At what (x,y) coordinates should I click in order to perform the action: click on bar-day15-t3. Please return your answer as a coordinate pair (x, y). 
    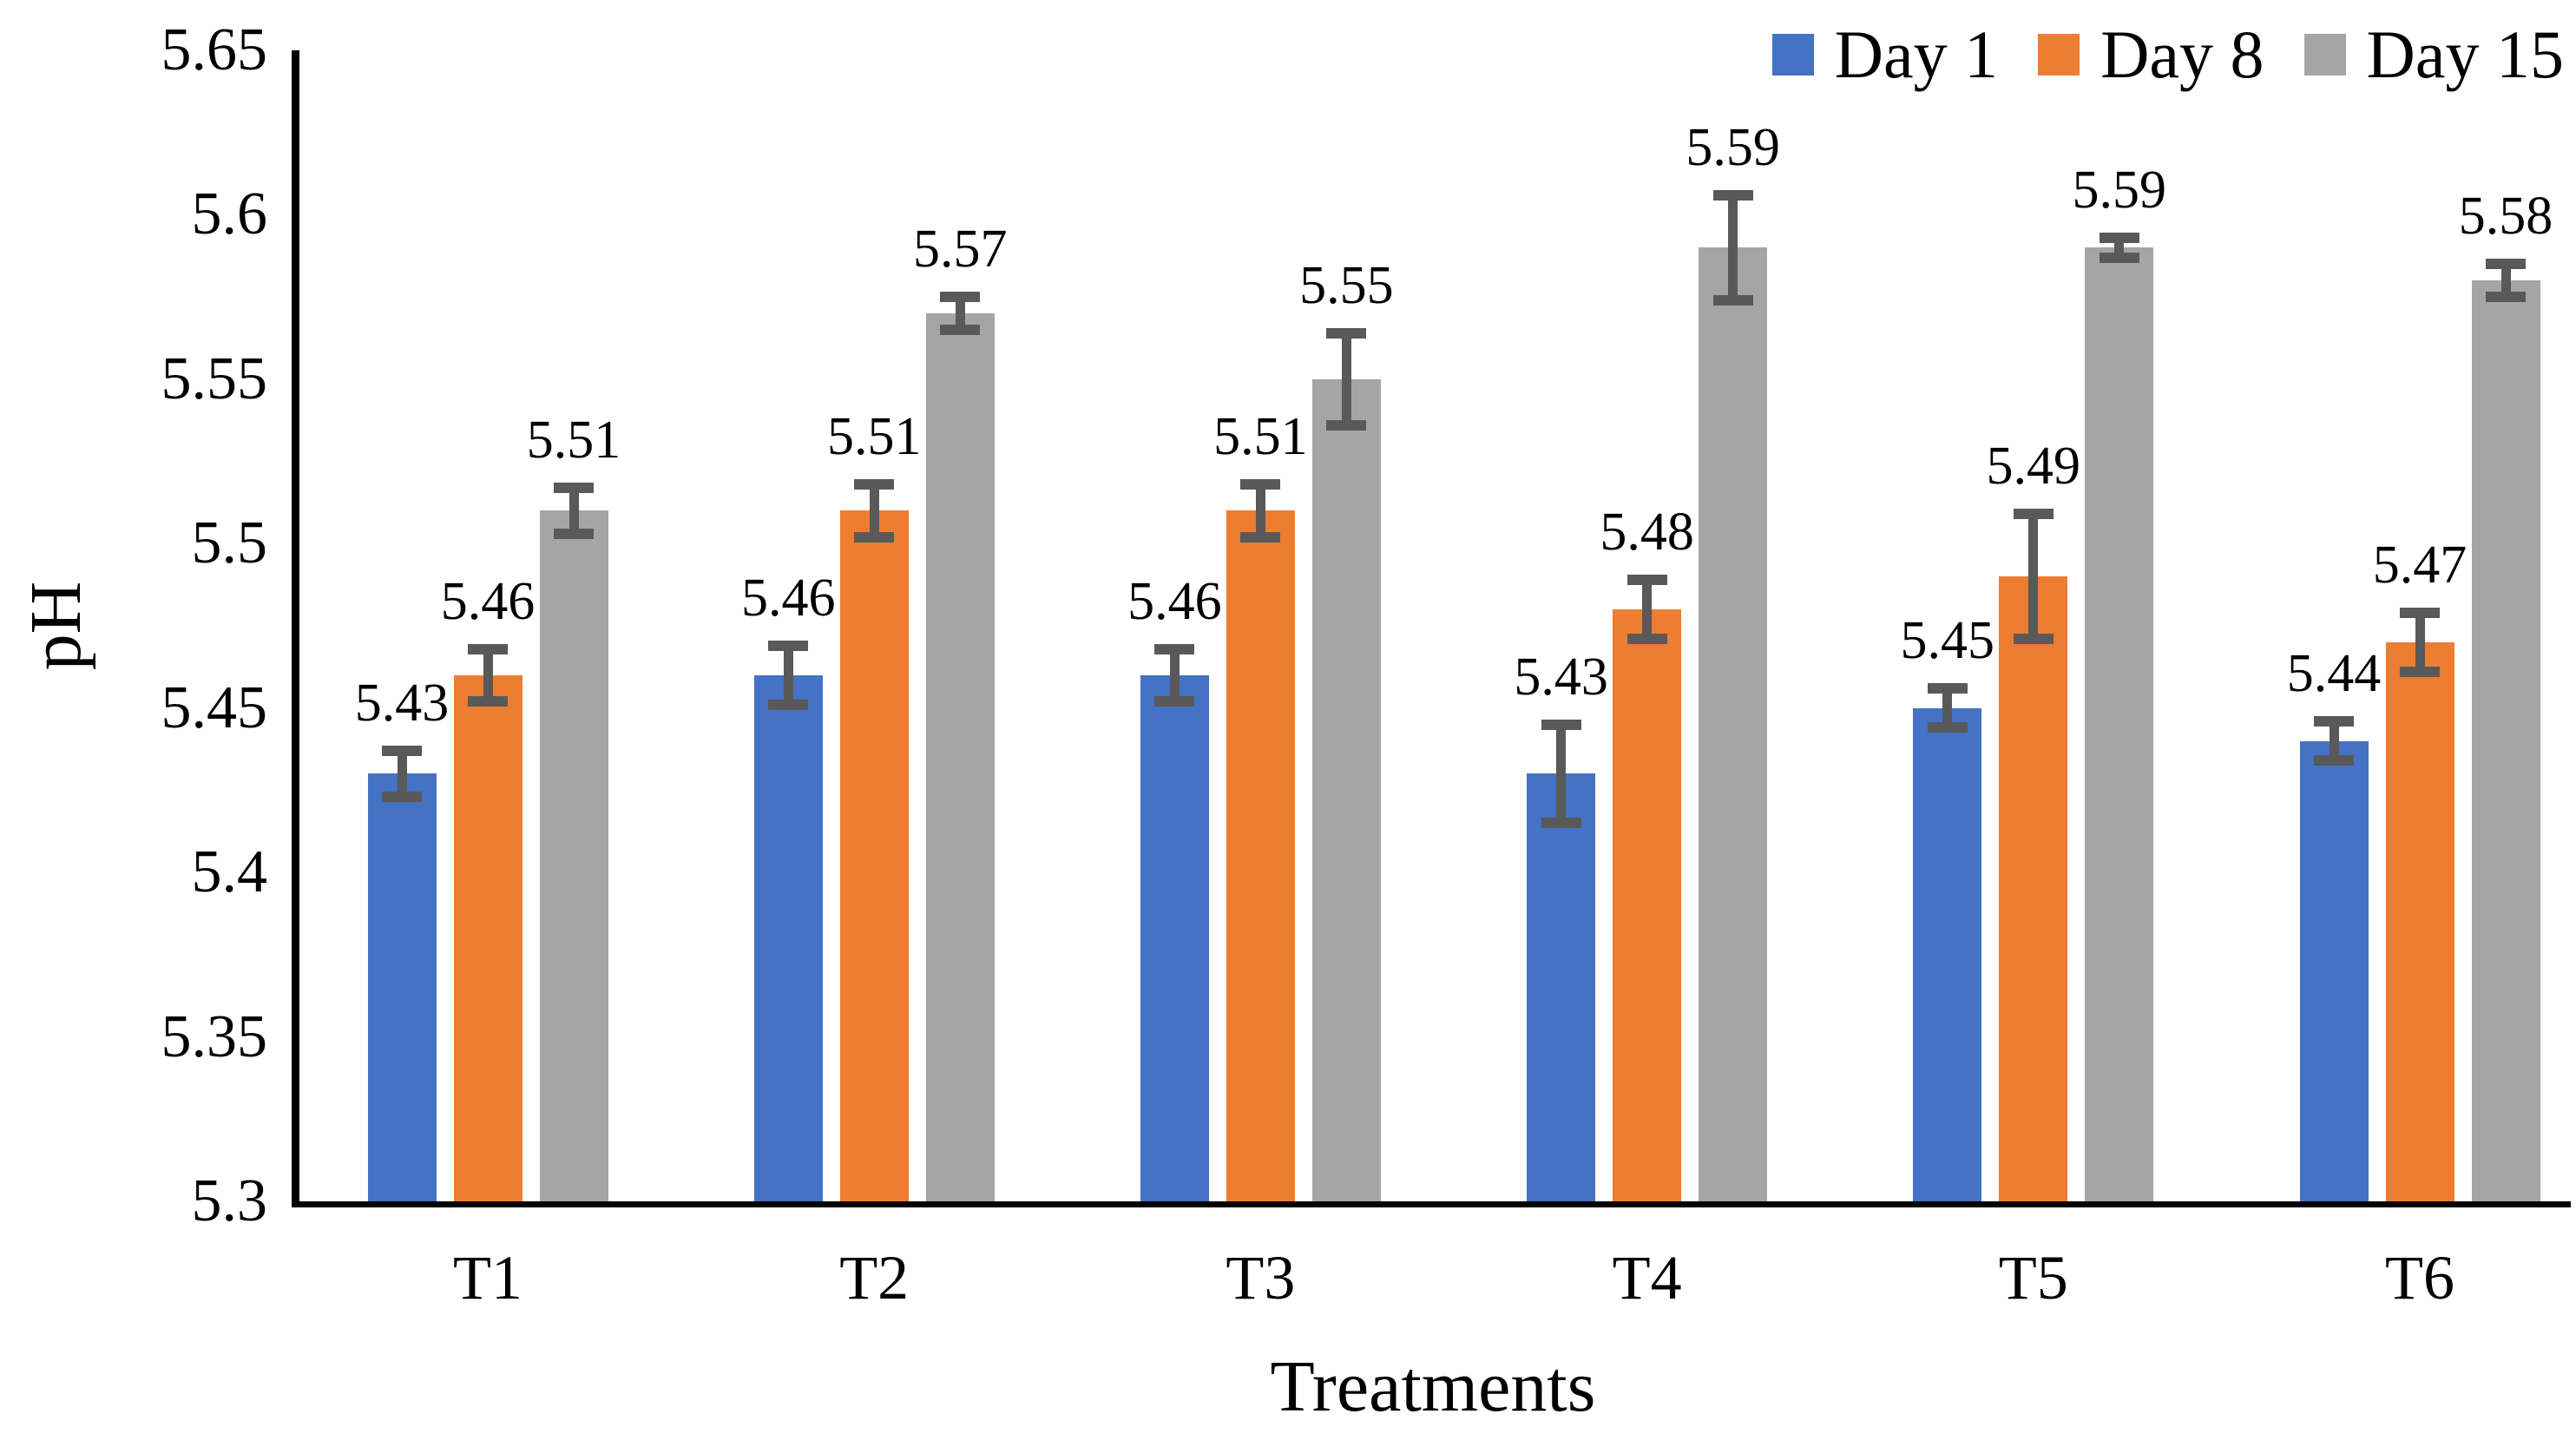
    Looking at the image, I should click on (1346, 790).